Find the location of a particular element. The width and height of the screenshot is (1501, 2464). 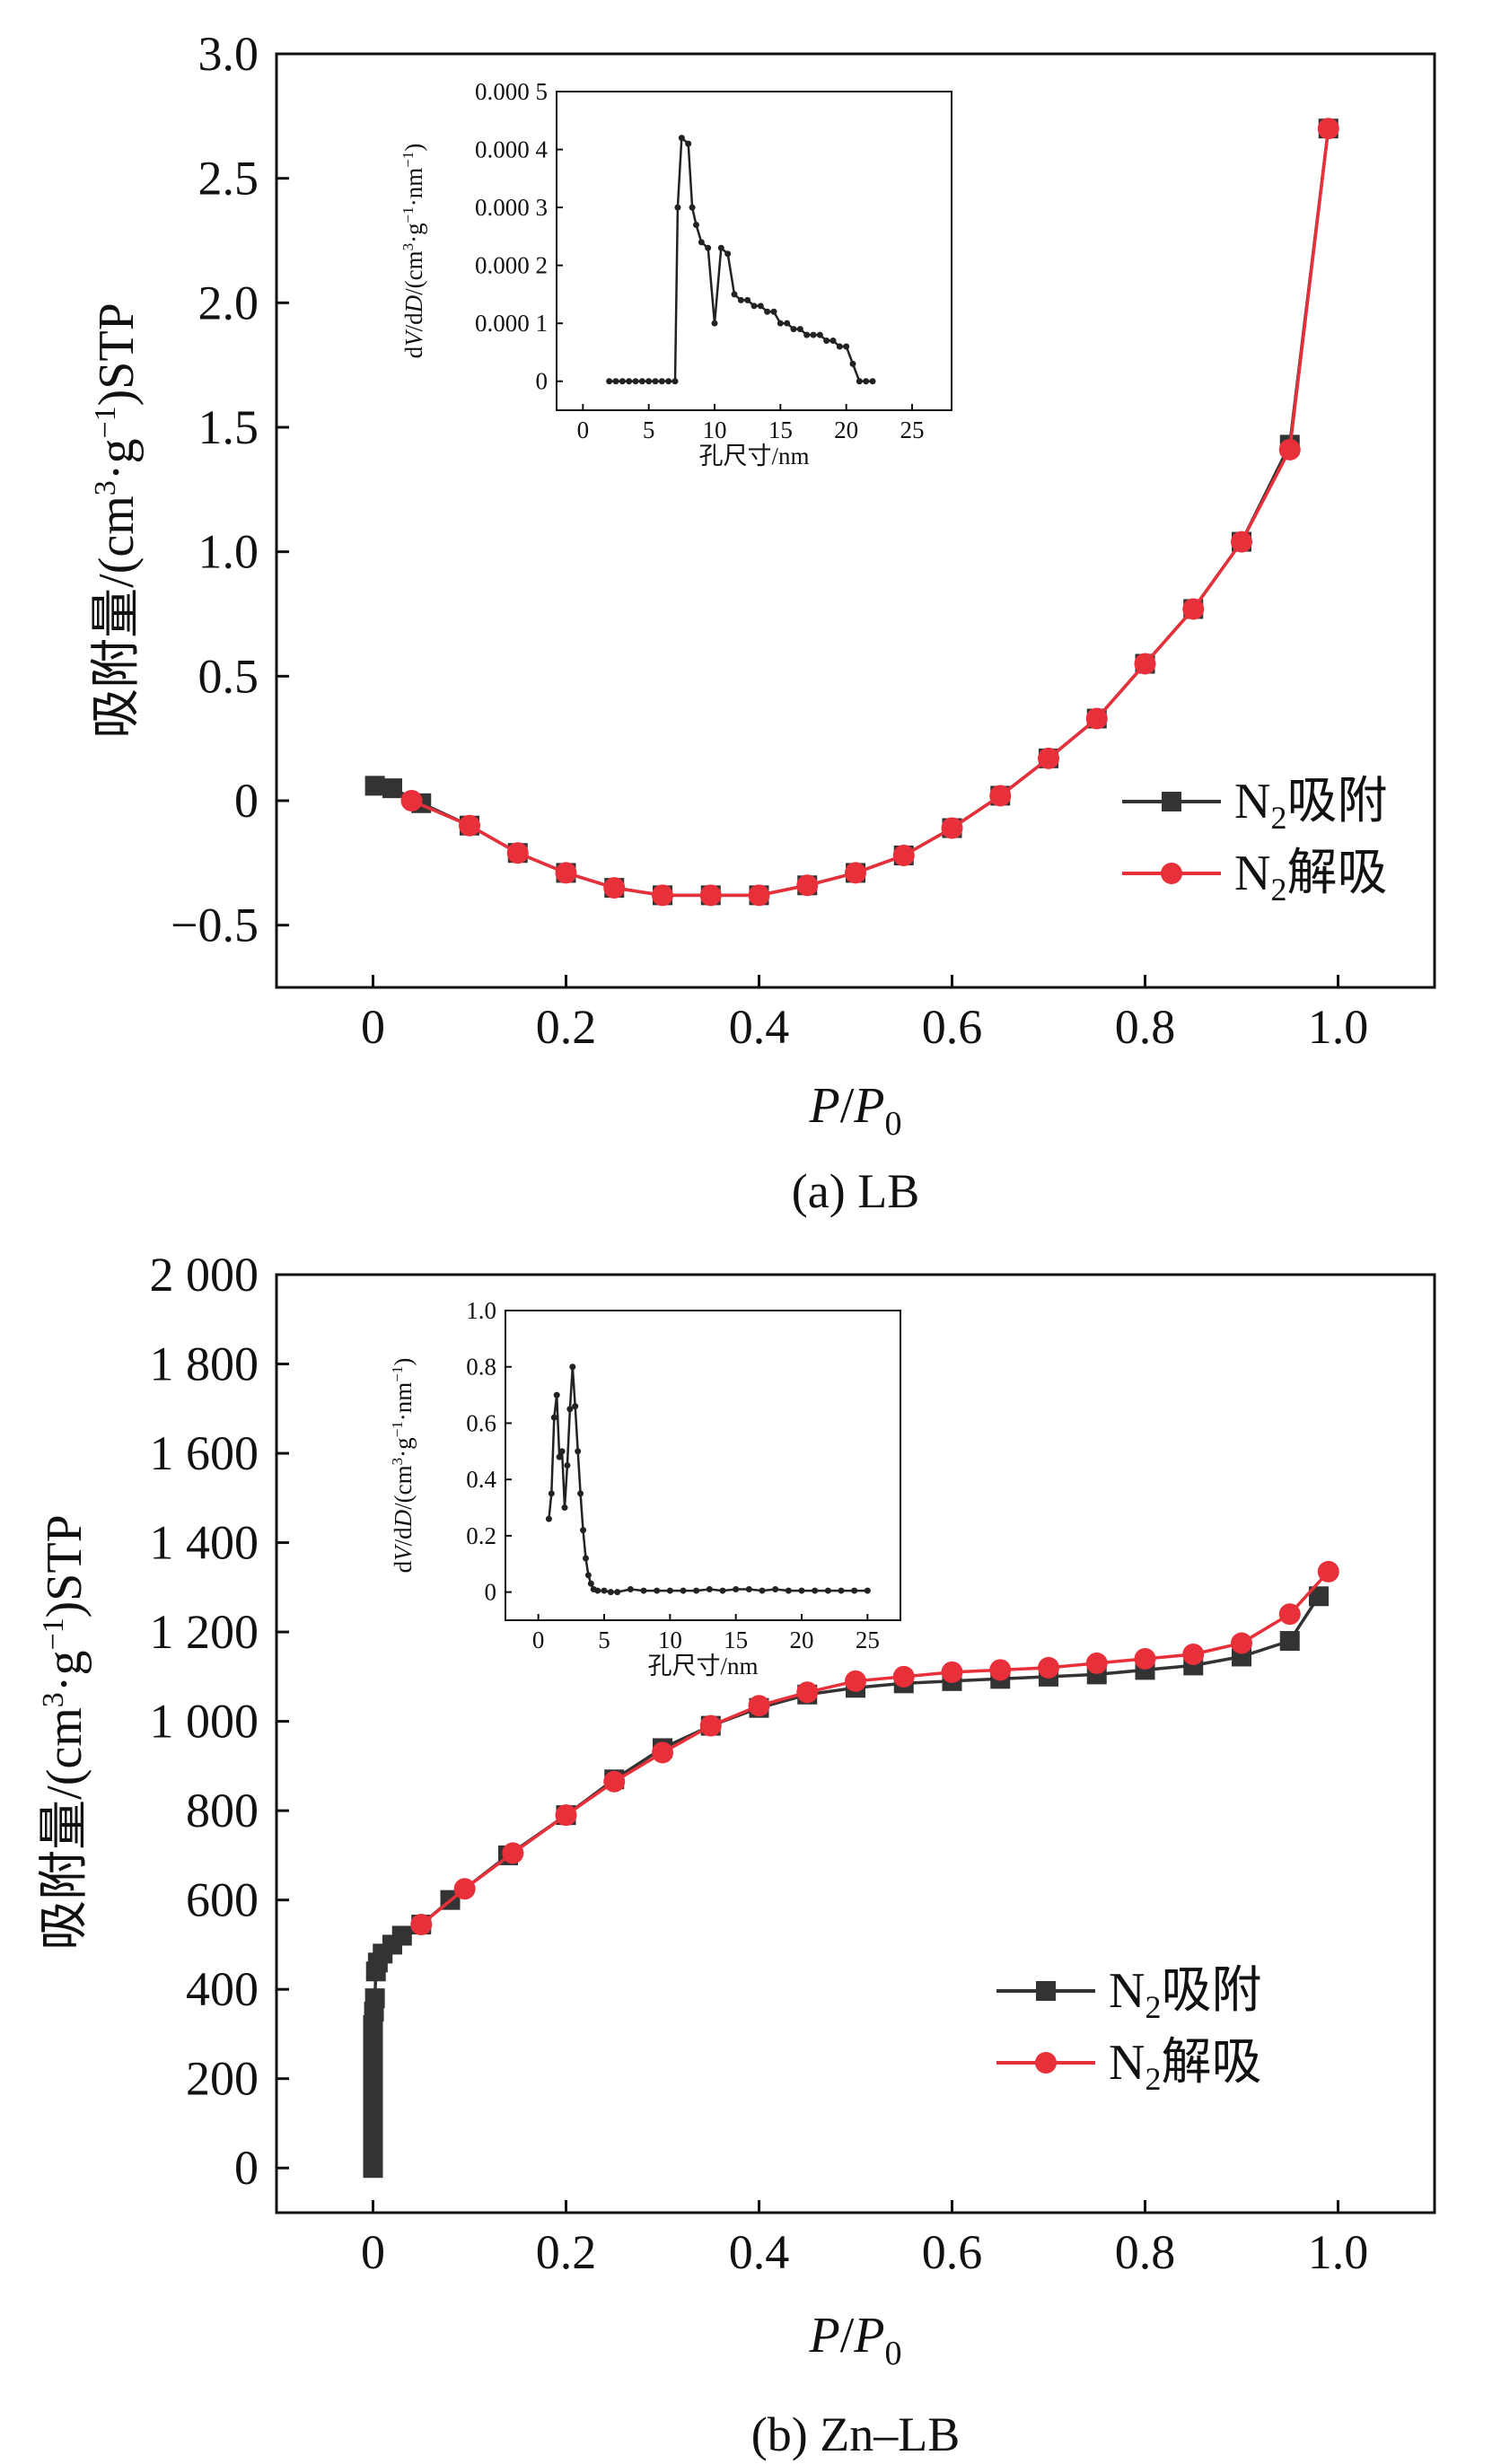

panel-caption: (b) Zn–LB is located at coordinates (855, 2434).